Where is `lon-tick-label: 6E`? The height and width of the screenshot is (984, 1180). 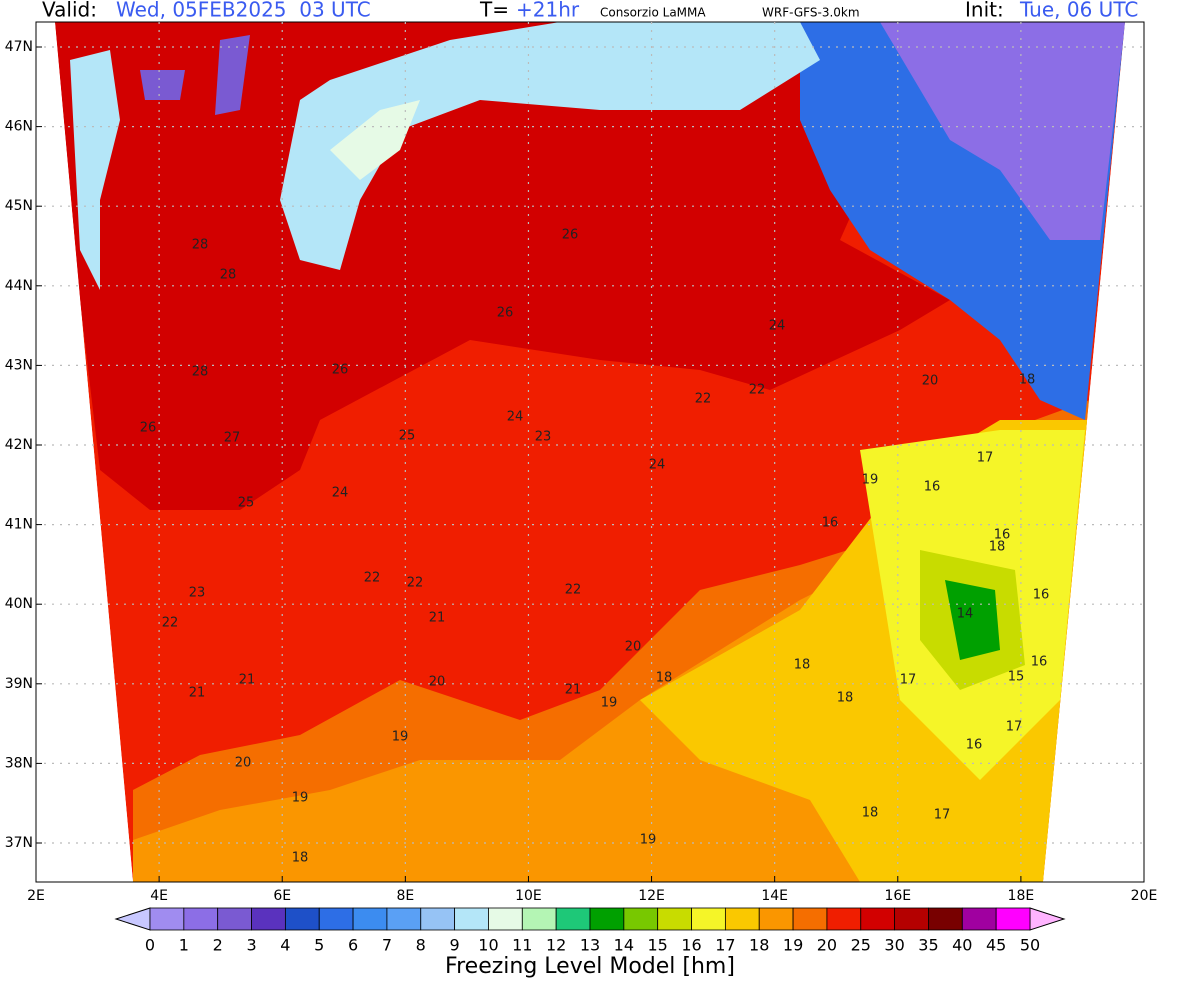 lon-tick-label: 6E is located at coordinates (282, 896).